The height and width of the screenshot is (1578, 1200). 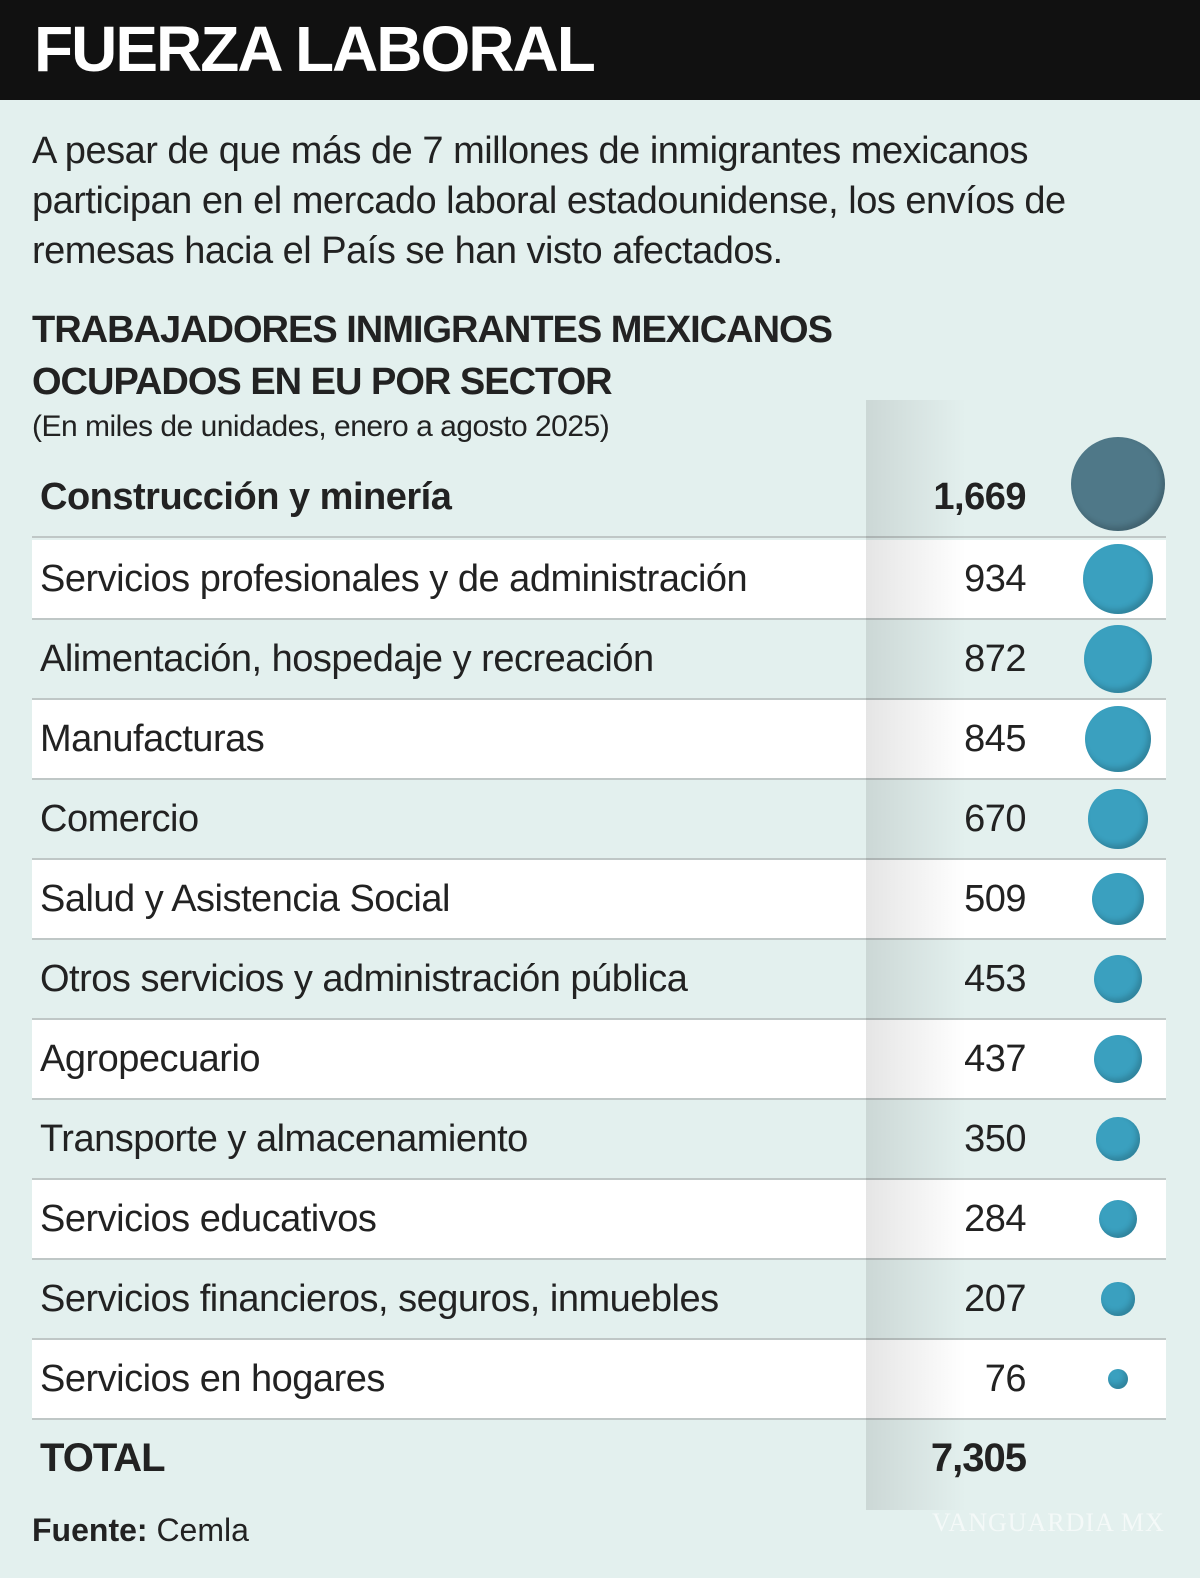 What do you see at coordinates (202, 1530) in the screenshot?
I see `source-value: Cemla` at bounding box center [202, 1530].